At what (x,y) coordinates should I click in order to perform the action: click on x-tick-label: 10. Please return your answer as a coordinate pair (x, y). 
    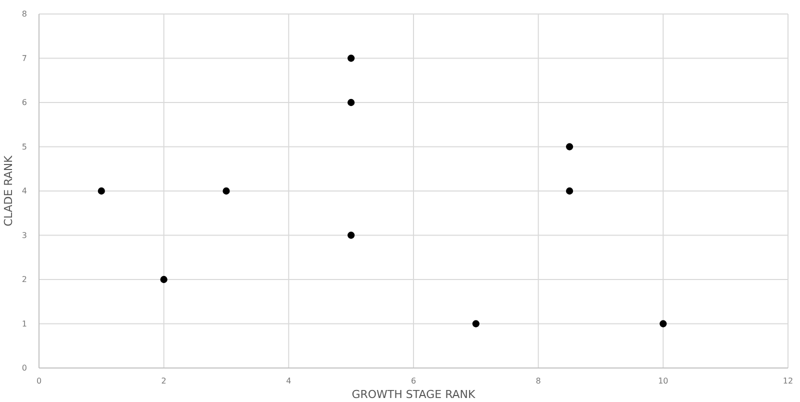
    Looking at the image, I should click on (663, 381).